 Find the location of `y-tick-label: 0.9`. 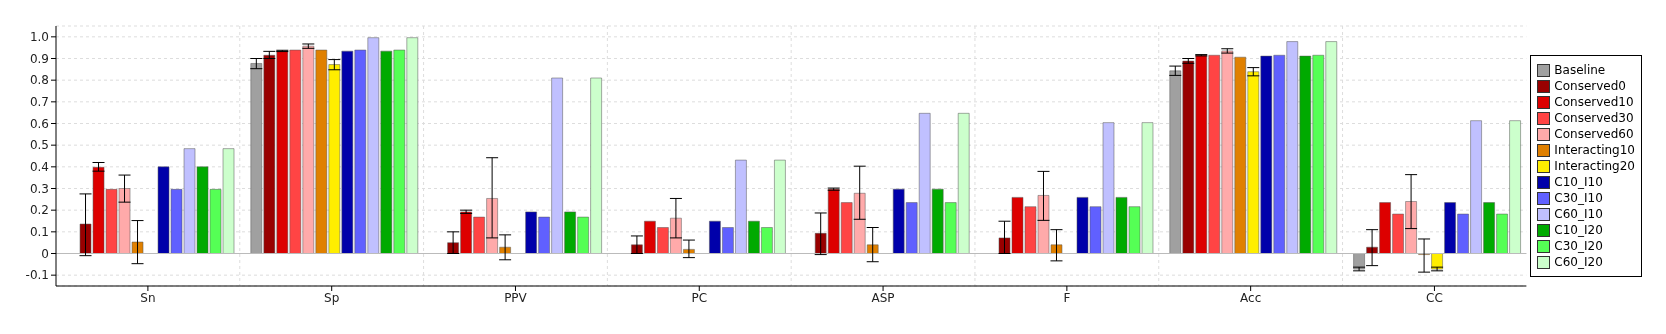

y-tick-label: 0.9 is located at coordinates (39, 58).